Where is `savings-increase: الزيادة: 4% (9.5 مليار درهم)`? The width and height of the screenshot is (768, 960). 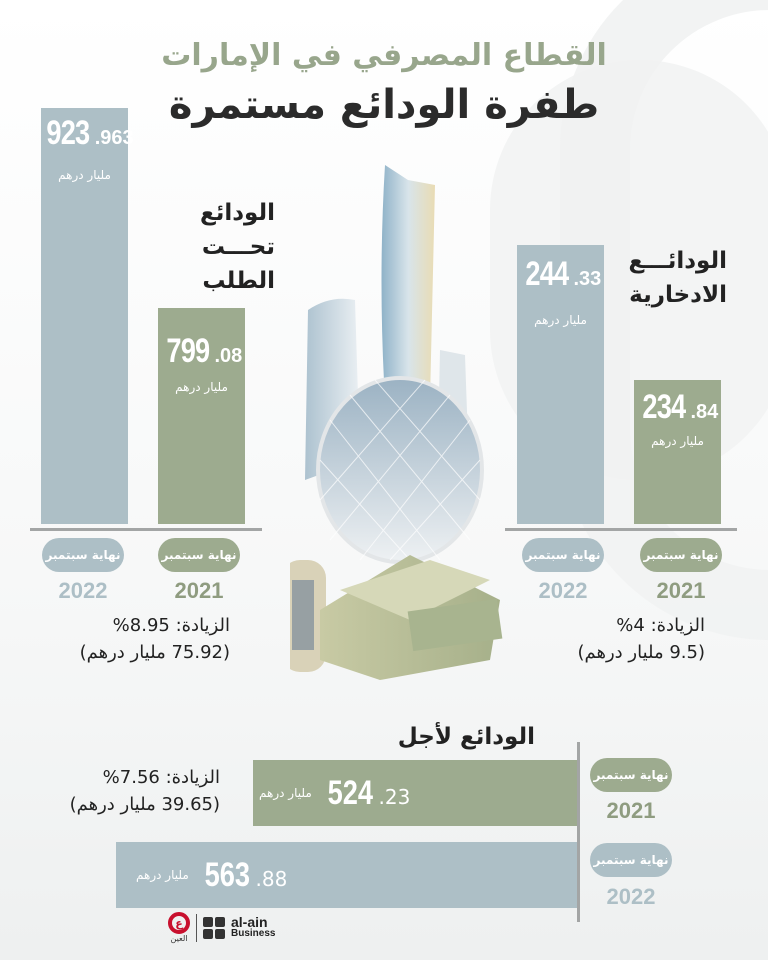 savings-increase: الزيادة: 4% (9.5 مليار درهم) is located at coordinates (612, 639).